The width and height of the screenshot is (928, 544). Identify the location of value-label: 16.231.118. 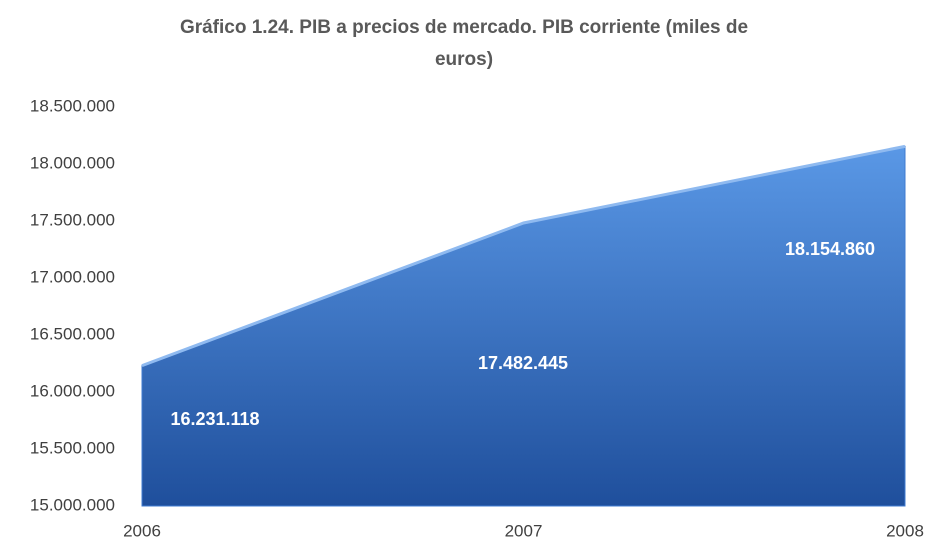
(214, 419).